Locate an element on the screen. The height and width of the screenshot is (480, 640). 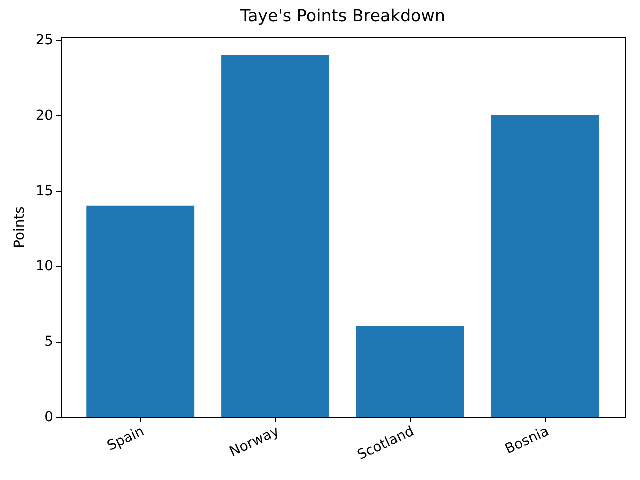
y-tick-label: 5 is located at coordinates (49, 342).